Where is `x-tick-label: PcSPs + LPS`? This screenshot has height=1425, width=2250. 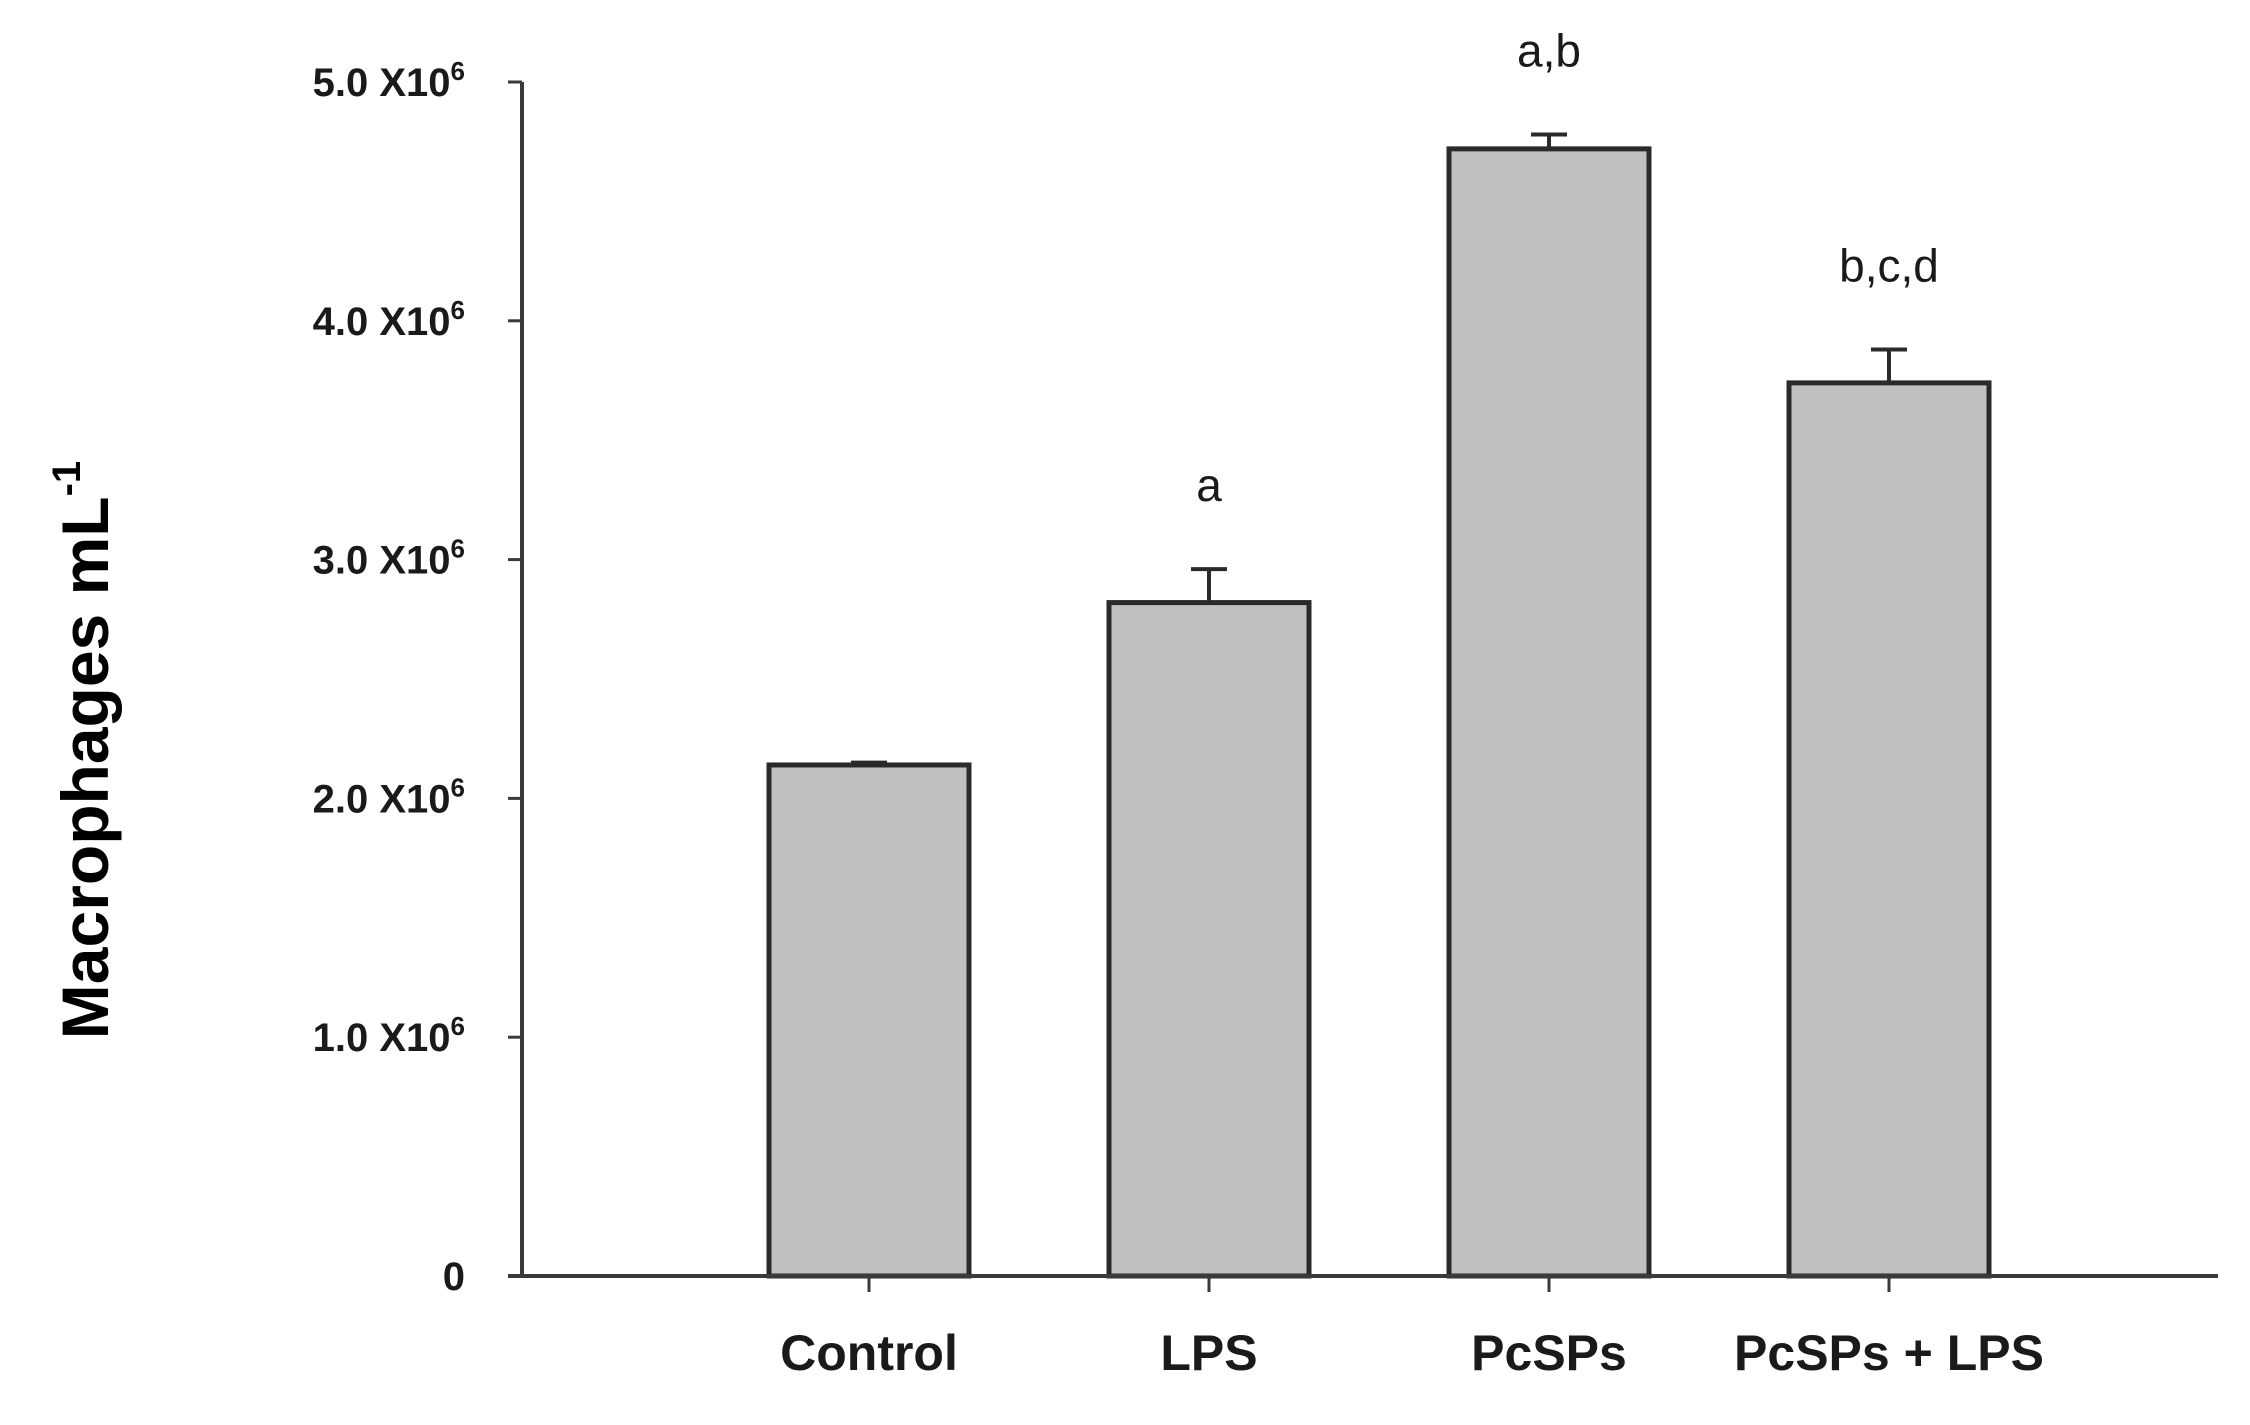
x-tick-label: PcSPs + LPS is located at coordinates (1889, 1353).